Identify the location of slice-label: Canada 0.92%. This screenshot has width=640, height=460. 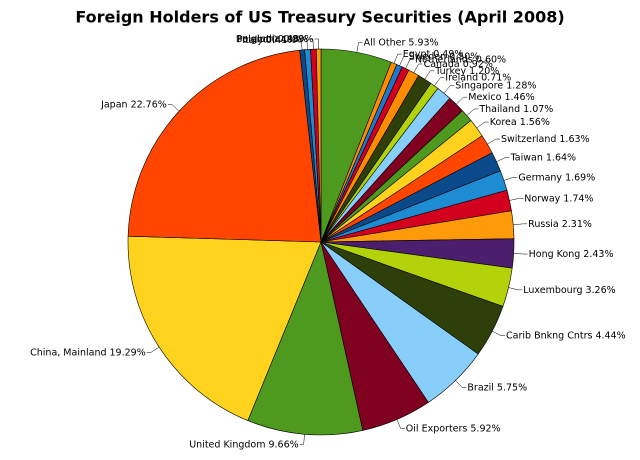
(458, 63).